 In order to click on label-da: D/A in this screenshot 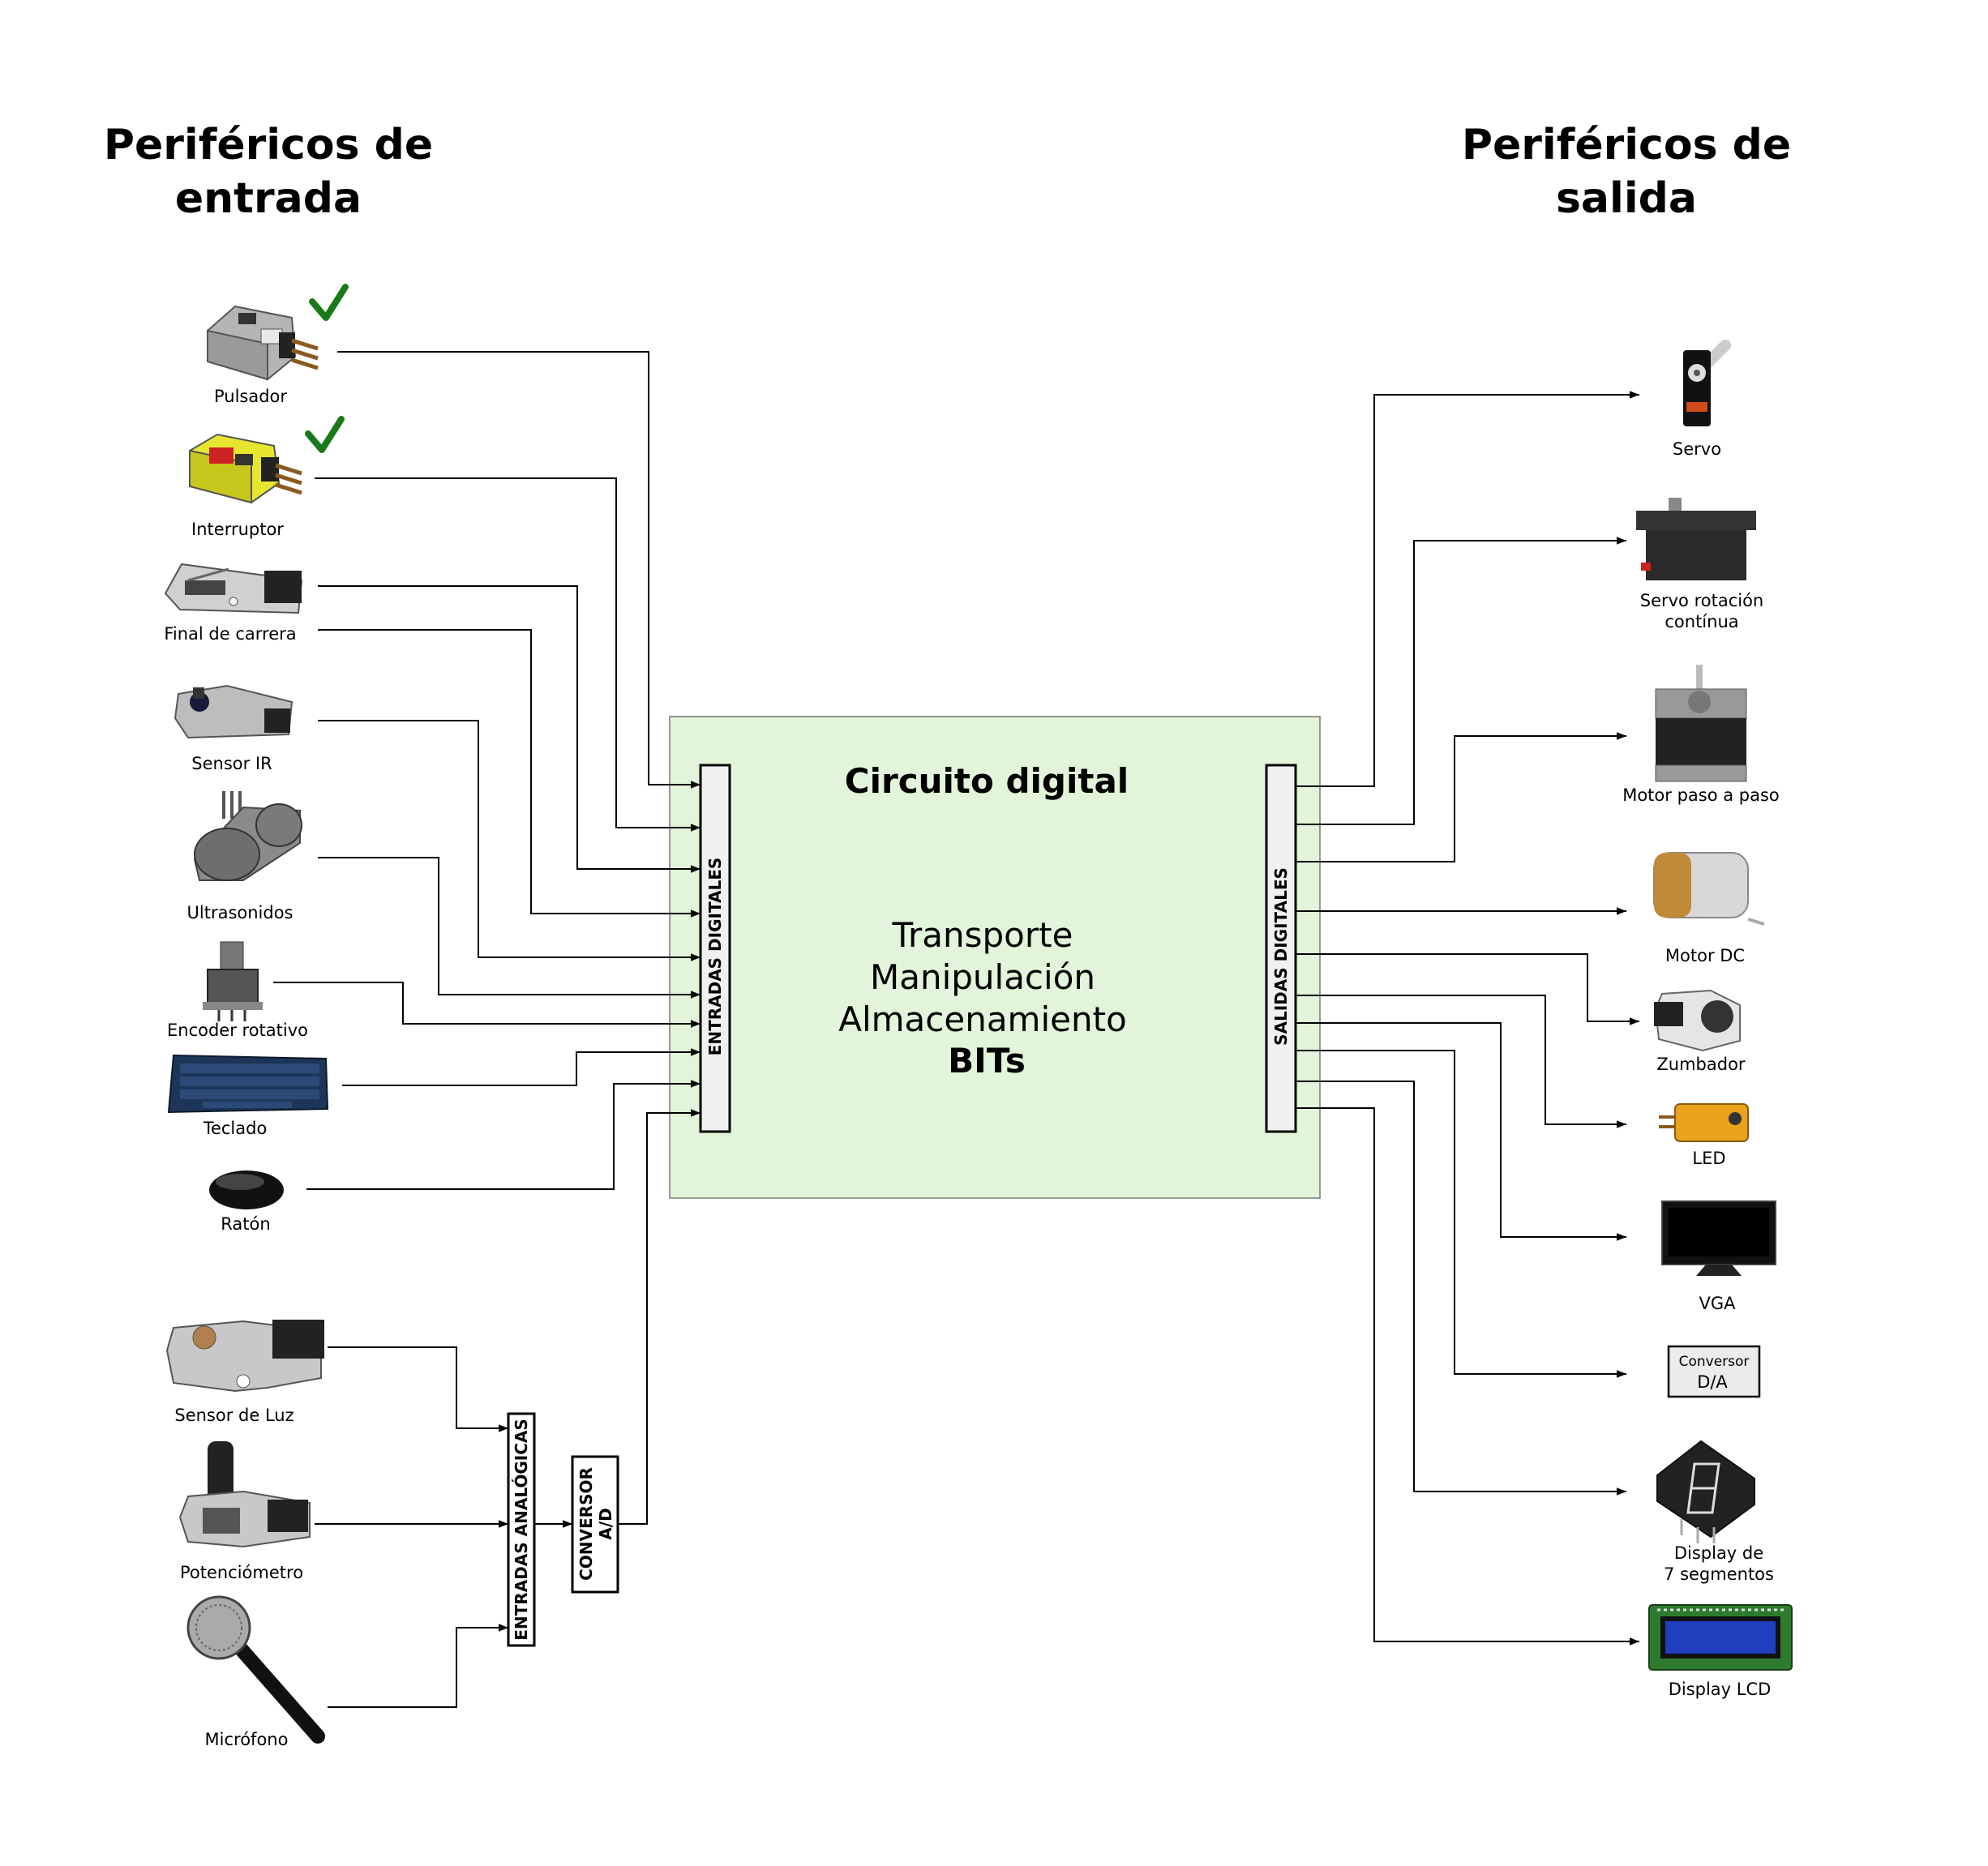, I will do `click(1712, 1382)`.